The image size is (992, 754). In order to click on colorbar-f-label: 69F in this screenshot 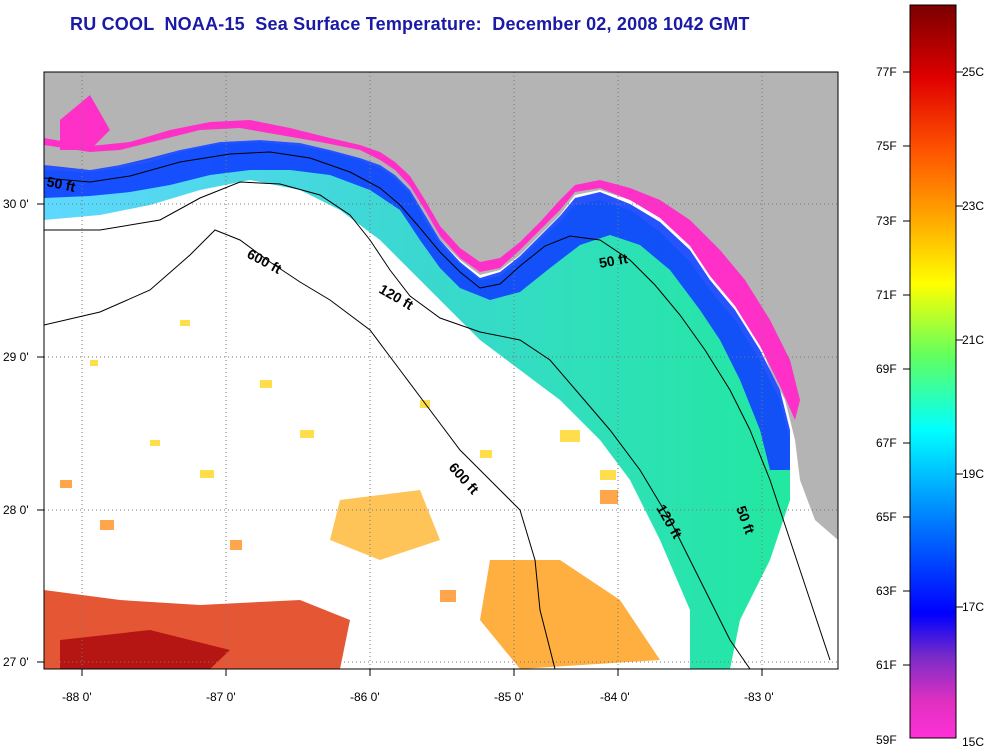, I will do `click(886, 369)`.